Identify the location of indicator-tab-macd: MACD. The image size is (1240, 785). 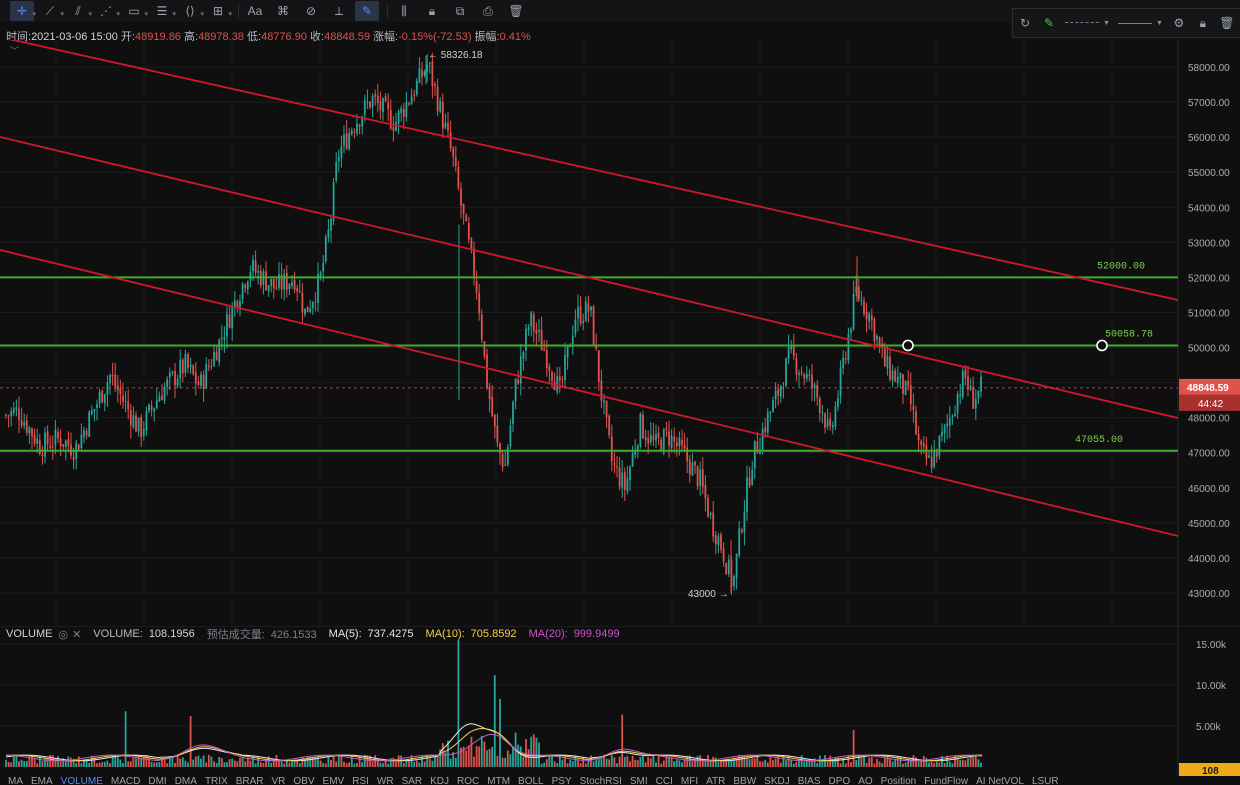
(125, 780).